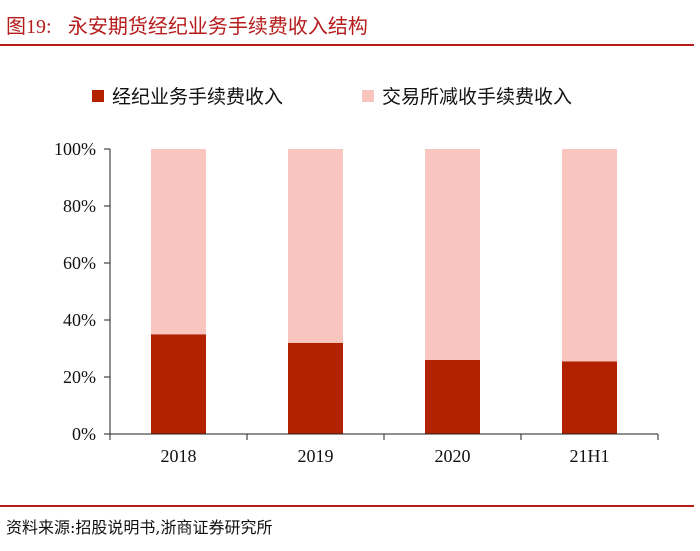 The width and height of the screenshot is (700, 551). Describe the element at coordinates (82, 291) in the screenshot. I see `y-axis: 0% 20% 40% 60% 80% 100%` at that location.